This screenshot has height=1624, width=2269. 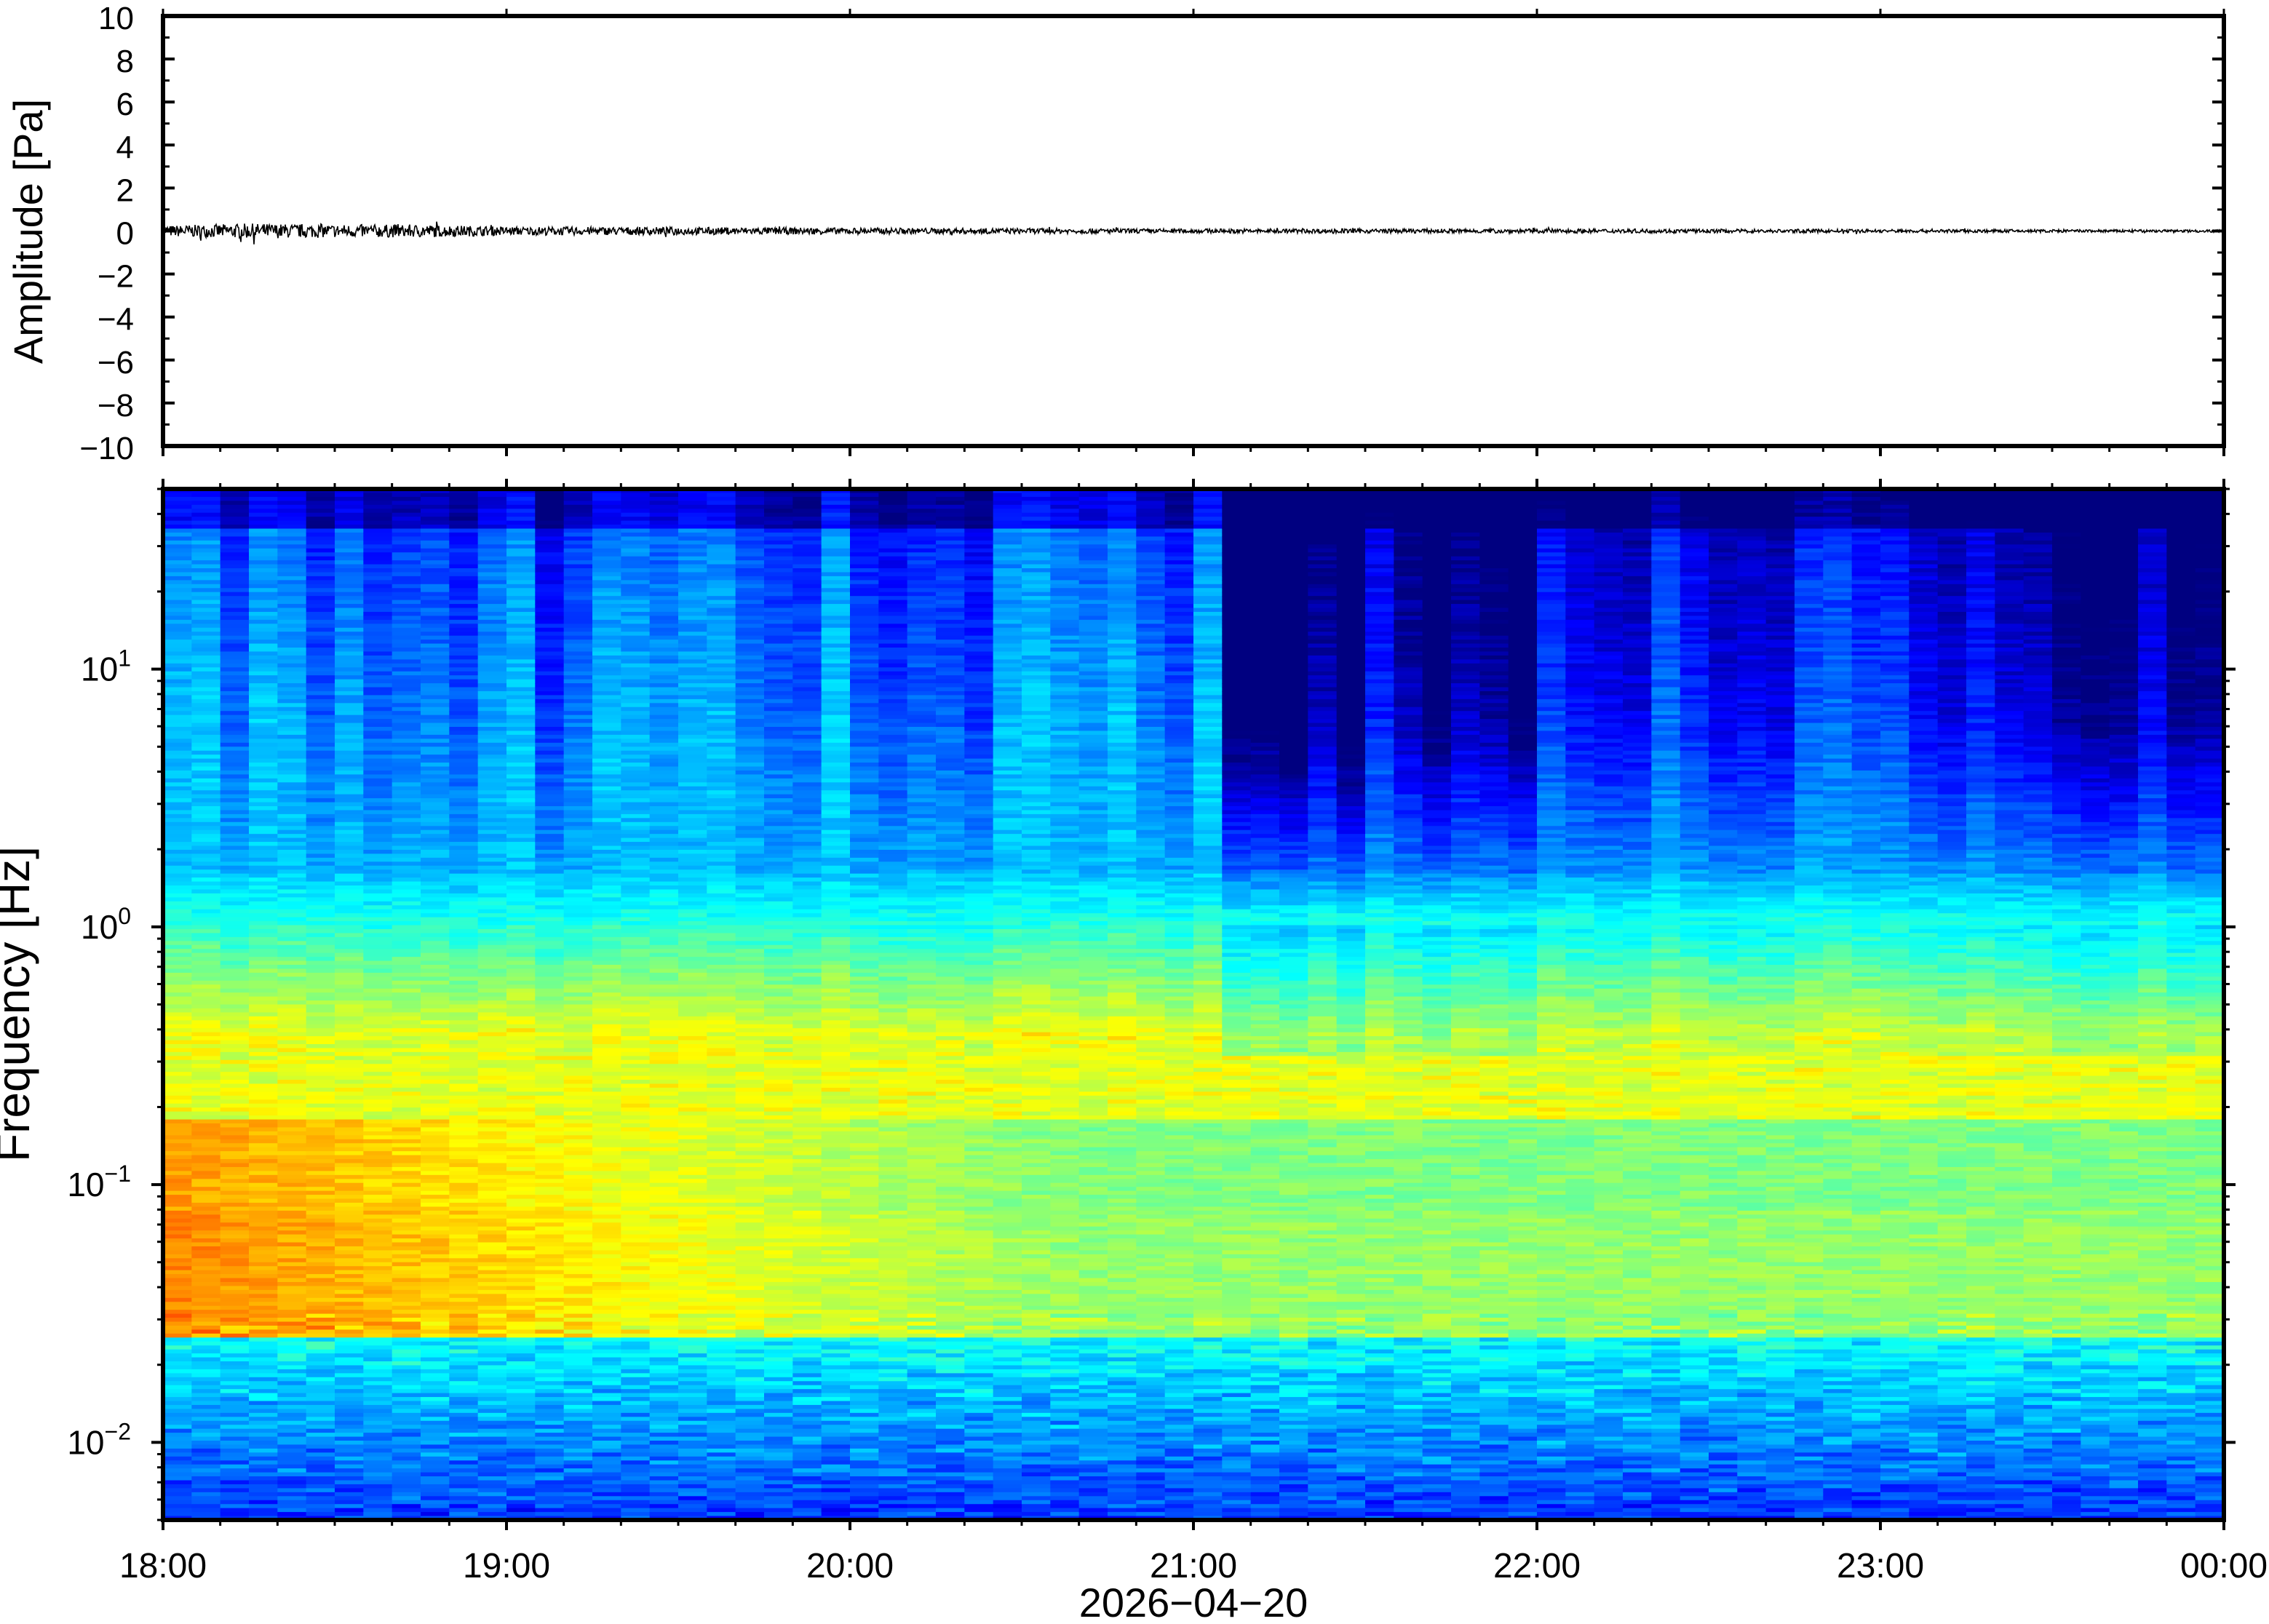 What do you see at coordinates (116, 18) in the screenshot?
I see `amplitude-y-tick-label: 10` at bounding box center [116, 18].